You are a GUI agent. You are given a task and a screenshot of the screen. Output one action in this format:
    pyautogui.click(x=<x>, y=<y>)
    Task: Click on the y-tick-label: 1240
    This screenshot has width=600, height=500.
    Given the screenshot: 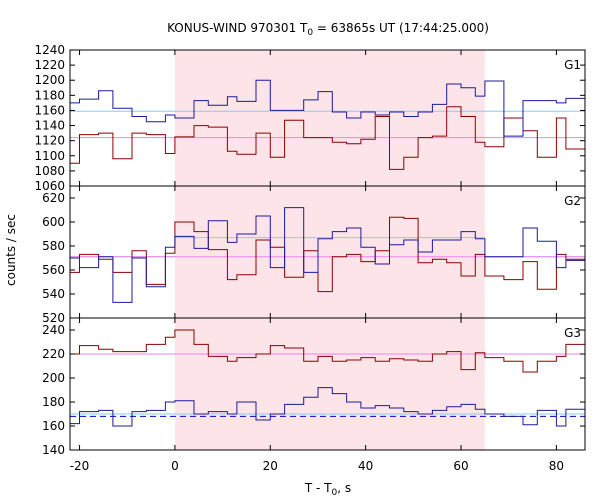 What is the action you would take?
    pyautogui.click(x=49, y=50)
    